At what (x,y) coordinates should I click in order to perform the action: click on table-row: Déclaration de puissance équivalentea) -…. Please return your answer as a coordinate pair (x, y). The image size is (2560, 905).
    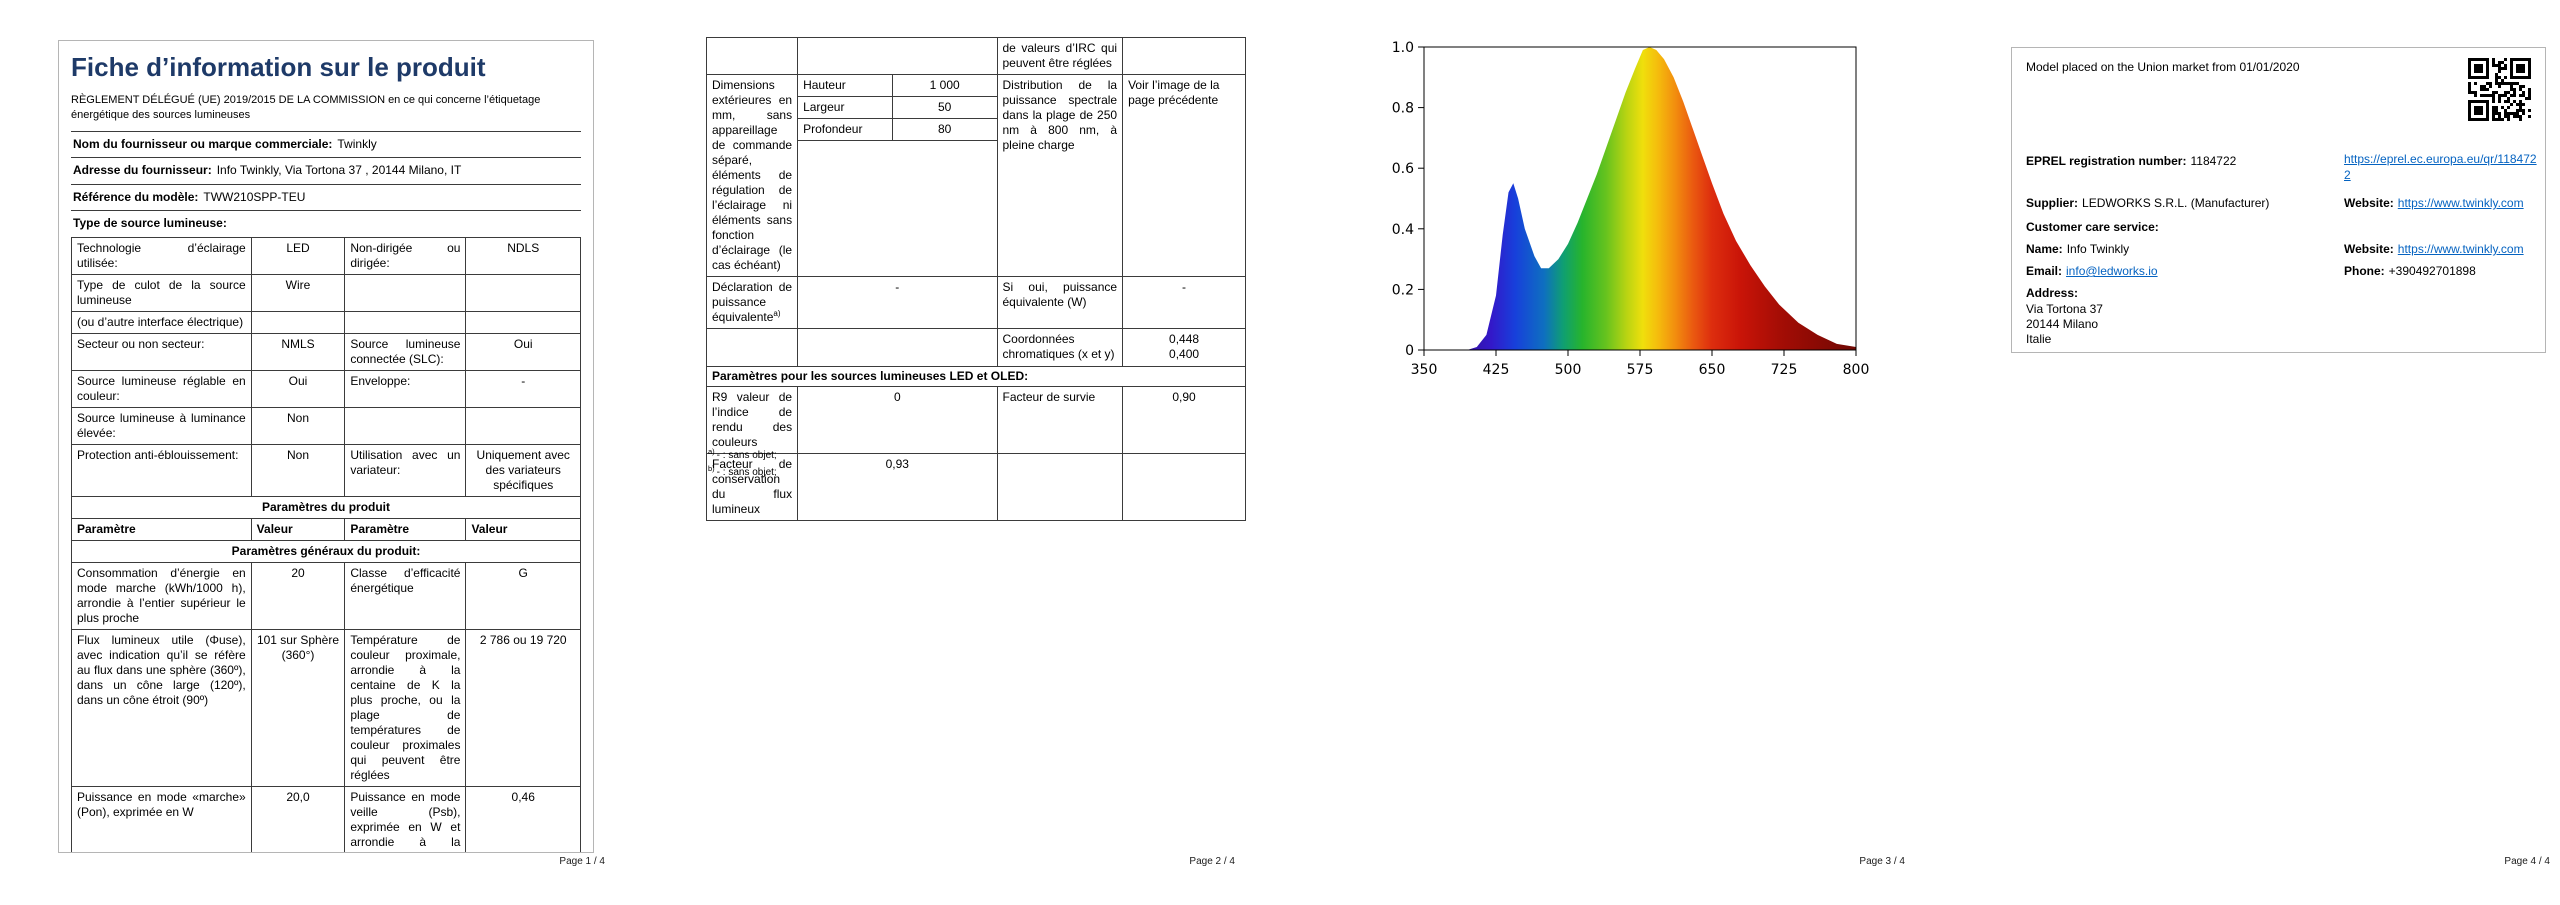
    Looking at the image, I should click on (975, 302).